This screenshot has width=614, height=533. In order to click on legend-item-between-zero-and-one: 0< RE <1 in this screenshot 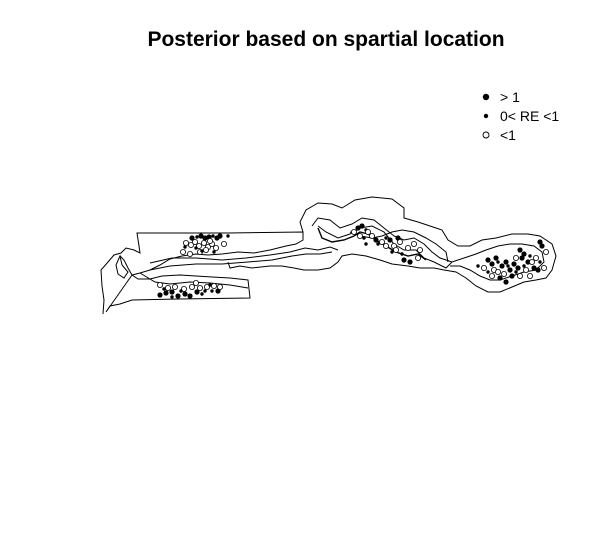, I will do `click(533, 116)`.